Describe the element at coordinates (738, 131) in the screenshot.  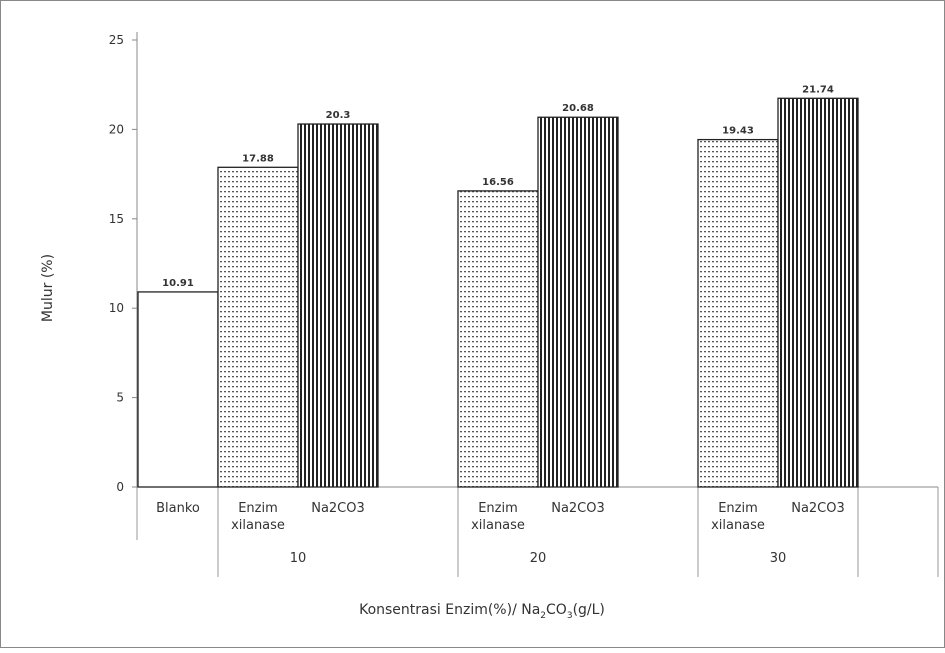
I see `data-label: 19.43` at that location.